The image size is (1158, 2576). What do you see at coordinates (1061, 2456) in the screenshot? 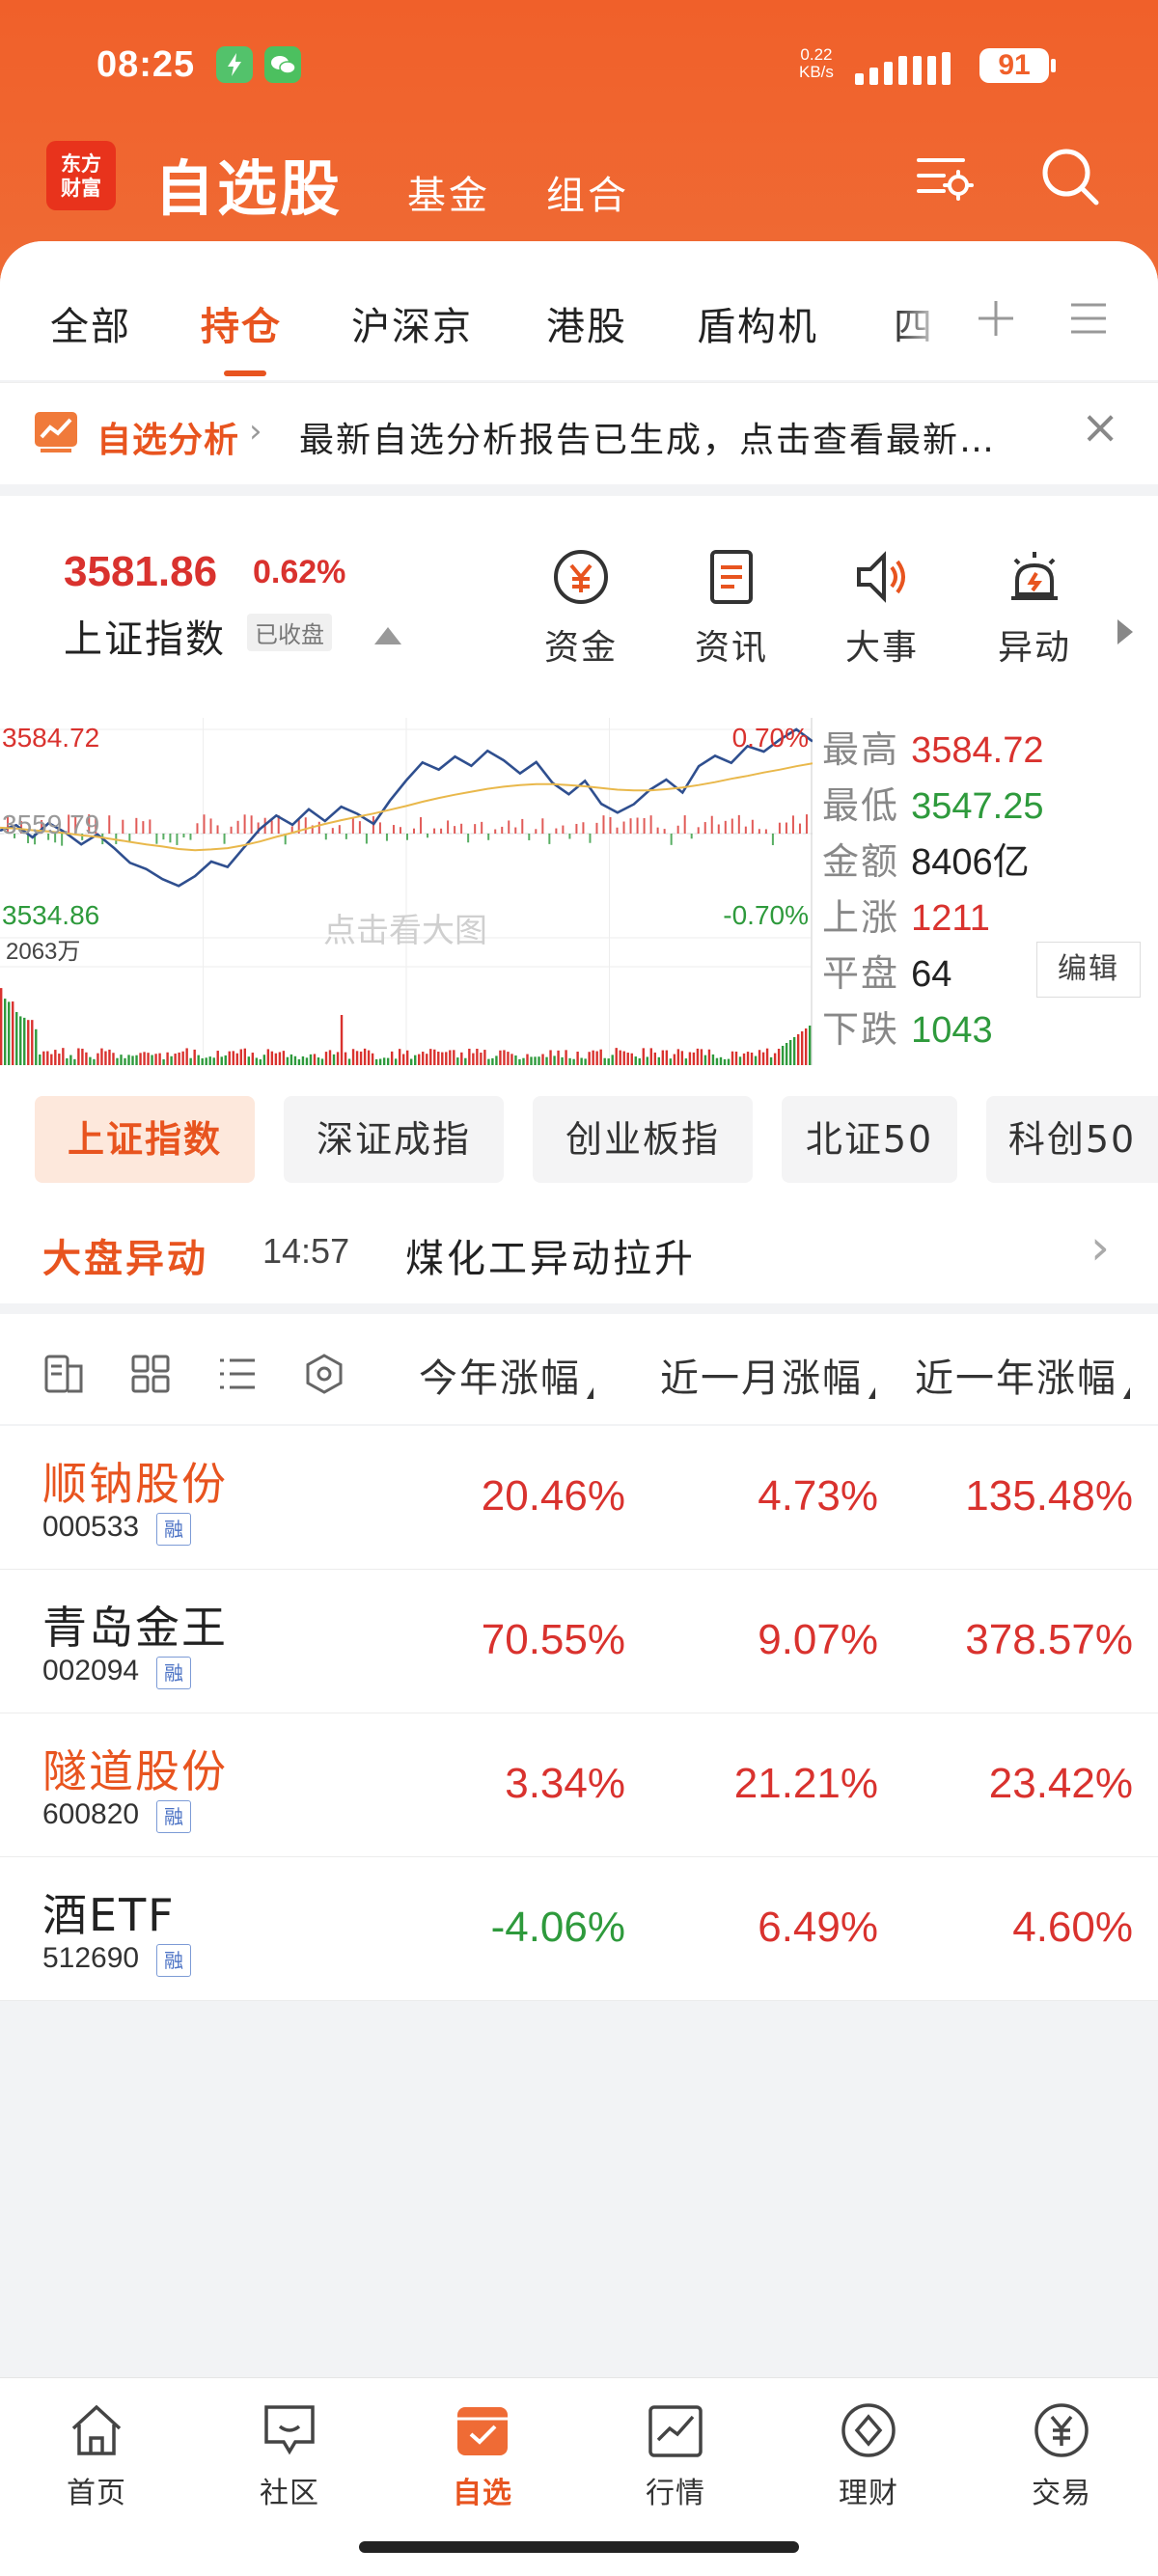
I see `tabbar-trade: 交易` at bounding box center [1061, 2456].